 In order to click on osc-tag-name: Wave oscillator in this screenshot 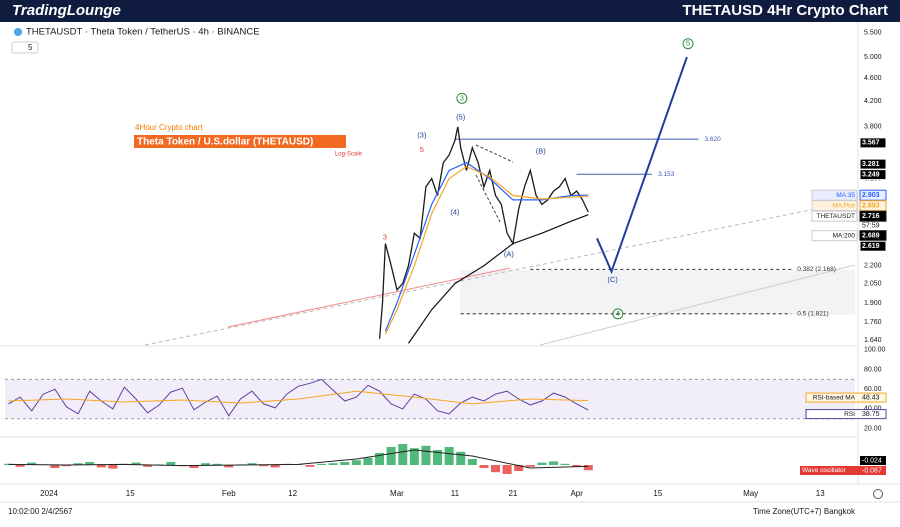, I will do `click(824, 470)`.